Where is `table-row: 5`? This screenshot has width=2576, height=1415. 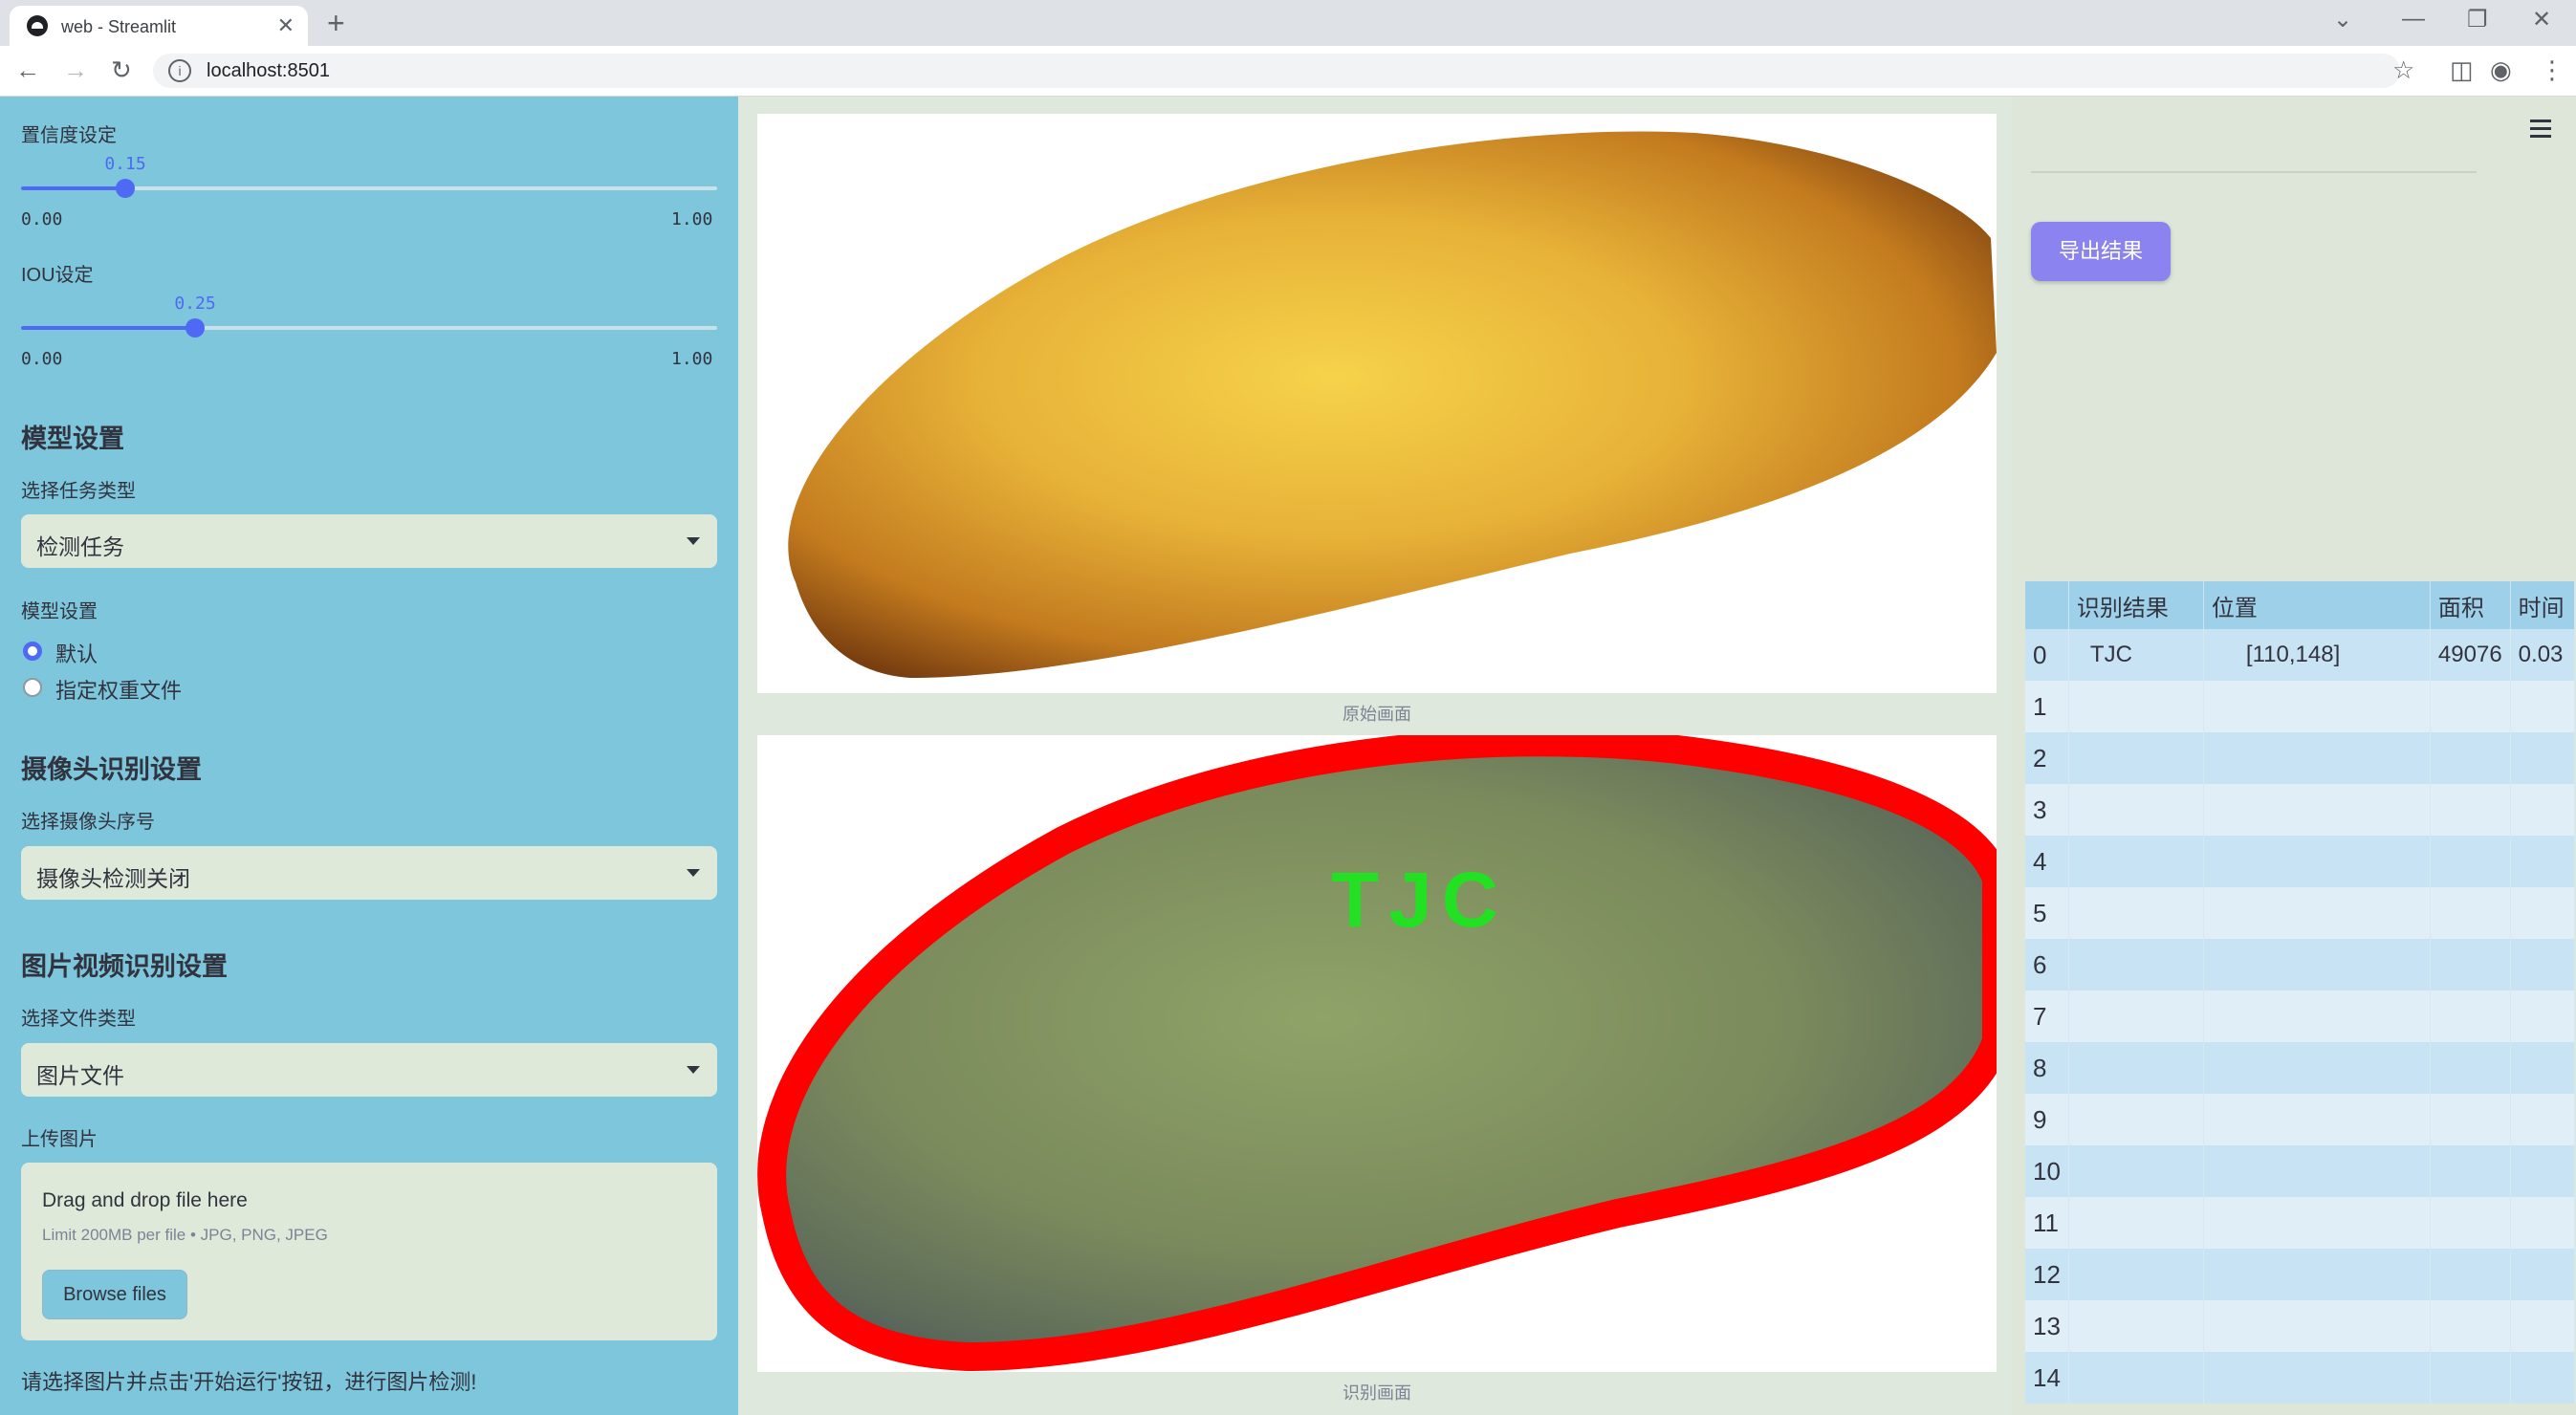
table-row: 5 is located at coordinates (2300, 913).